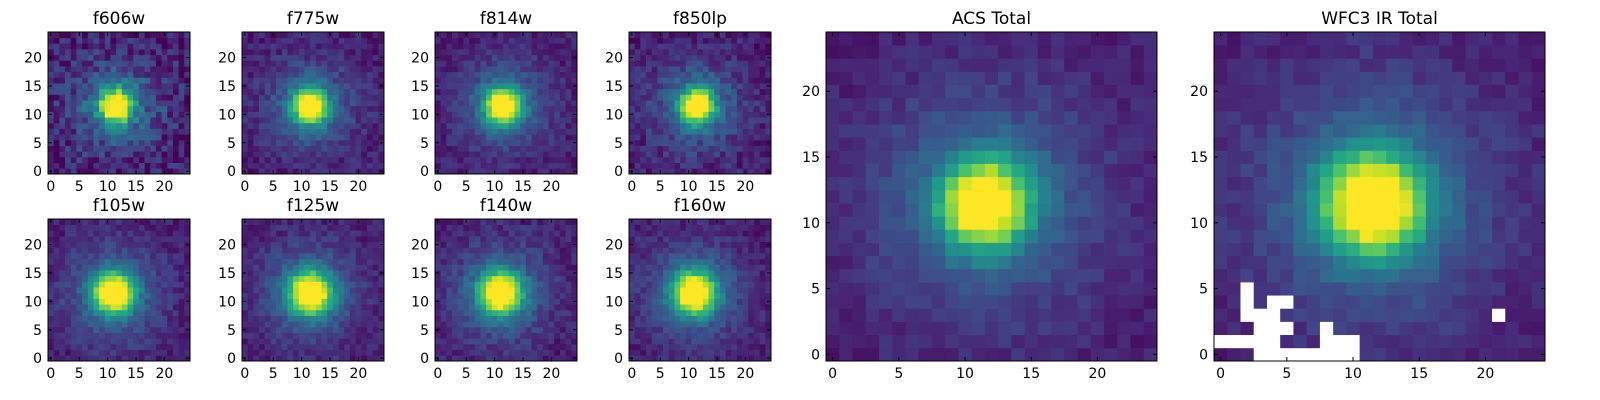 The width and height of the screenshot is (1600, 400). I want to click on x-tick-label: 15, so click(523, 374).